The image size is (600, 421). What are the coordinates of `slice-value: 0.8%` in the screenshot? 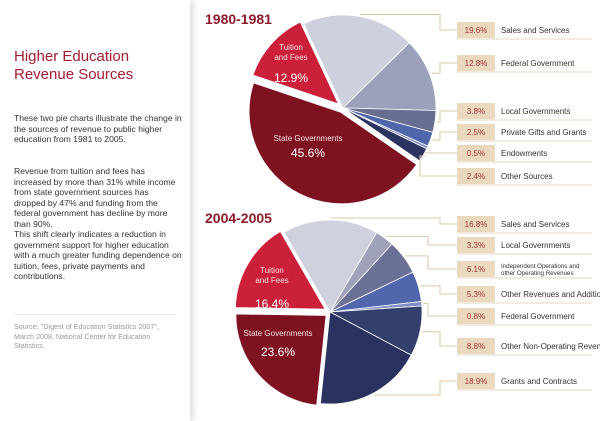 It's located at (476, 316).